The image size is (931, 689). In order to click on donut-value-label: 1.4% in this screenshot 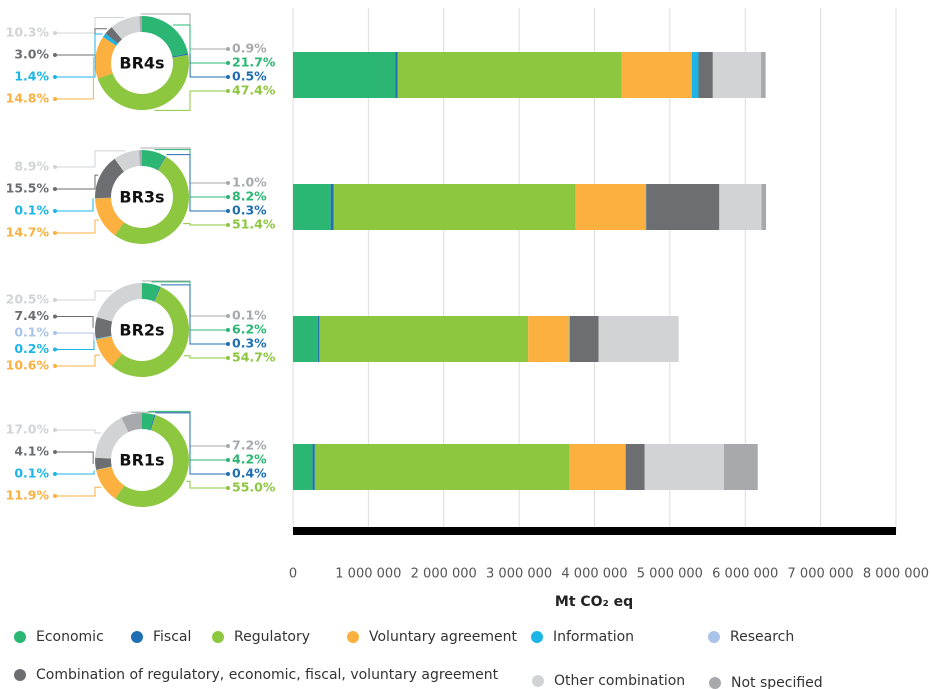, I will do `click(31, 76)`.